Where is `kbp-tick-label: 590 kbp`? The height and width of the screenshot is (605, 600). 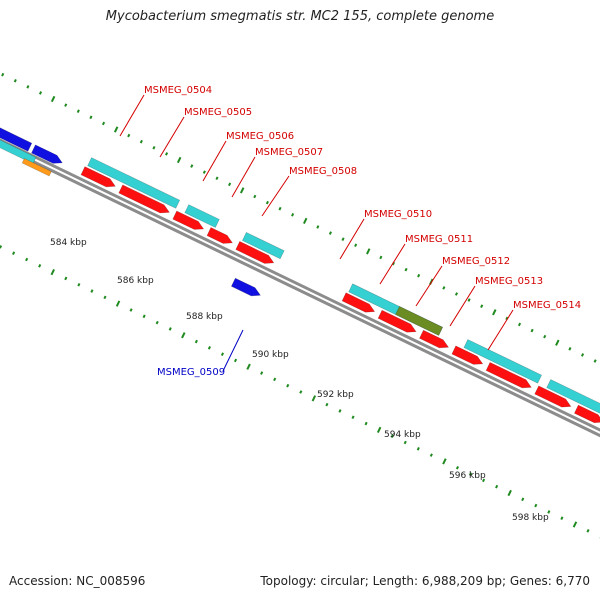 kbp-tick-label: 590 kbp is located at coordinates (270, 355).